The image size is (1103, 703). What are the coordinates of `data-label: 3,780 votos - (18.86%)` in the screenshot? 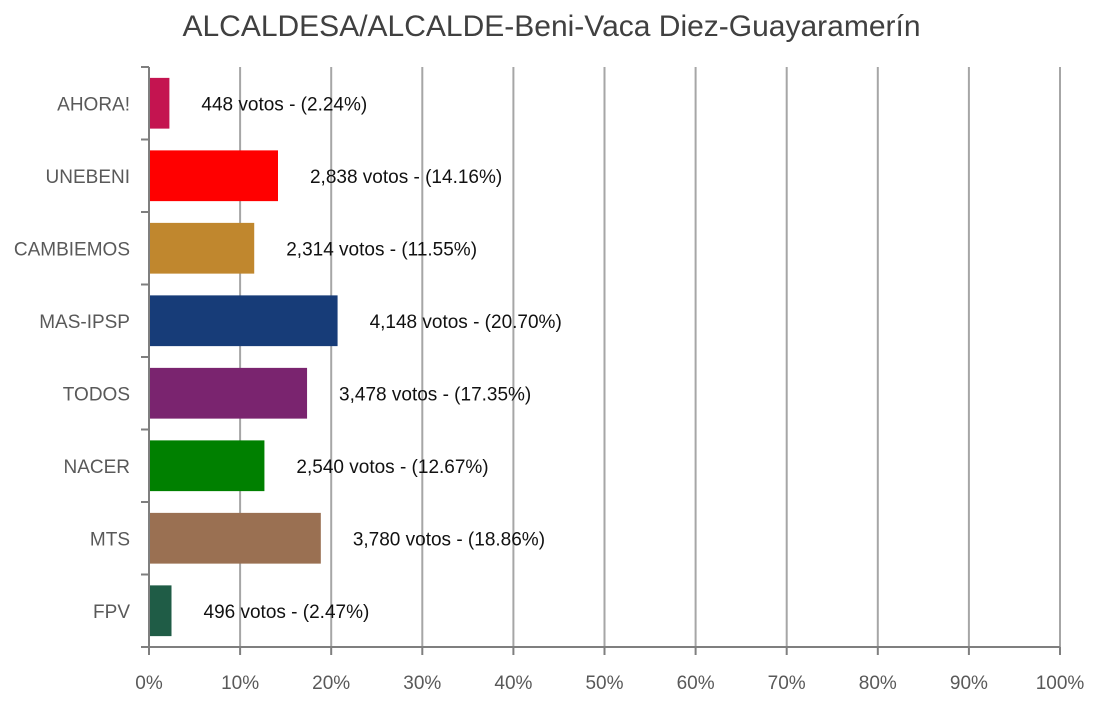 It's located at (449, 539).